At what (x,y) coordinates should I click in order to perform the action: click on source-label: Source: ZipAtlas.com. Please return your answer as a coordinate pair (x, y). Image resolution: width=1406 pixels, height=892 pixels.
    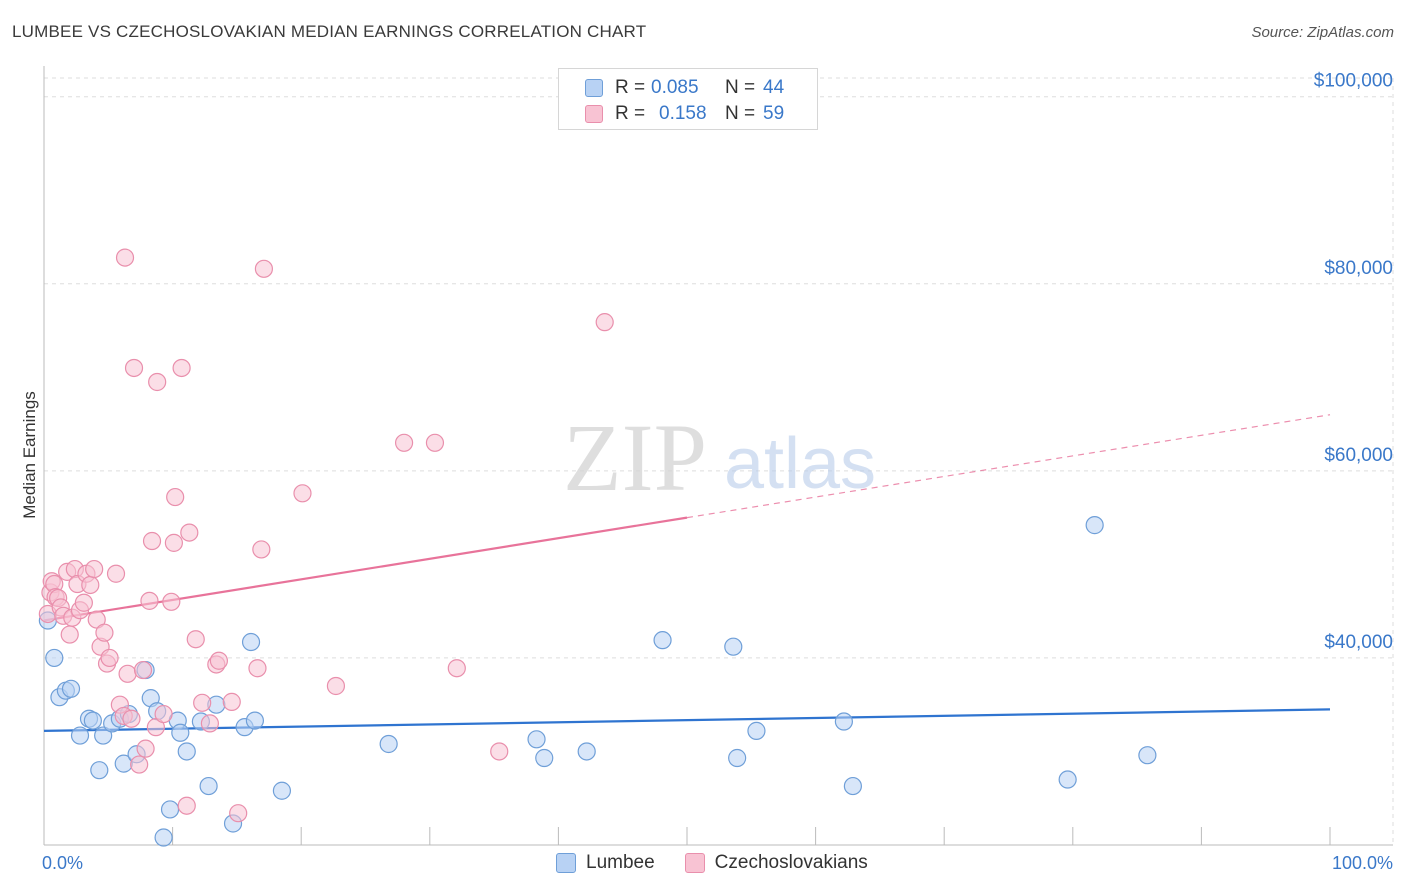
    Looking at the image, I should click on (1322, 32).